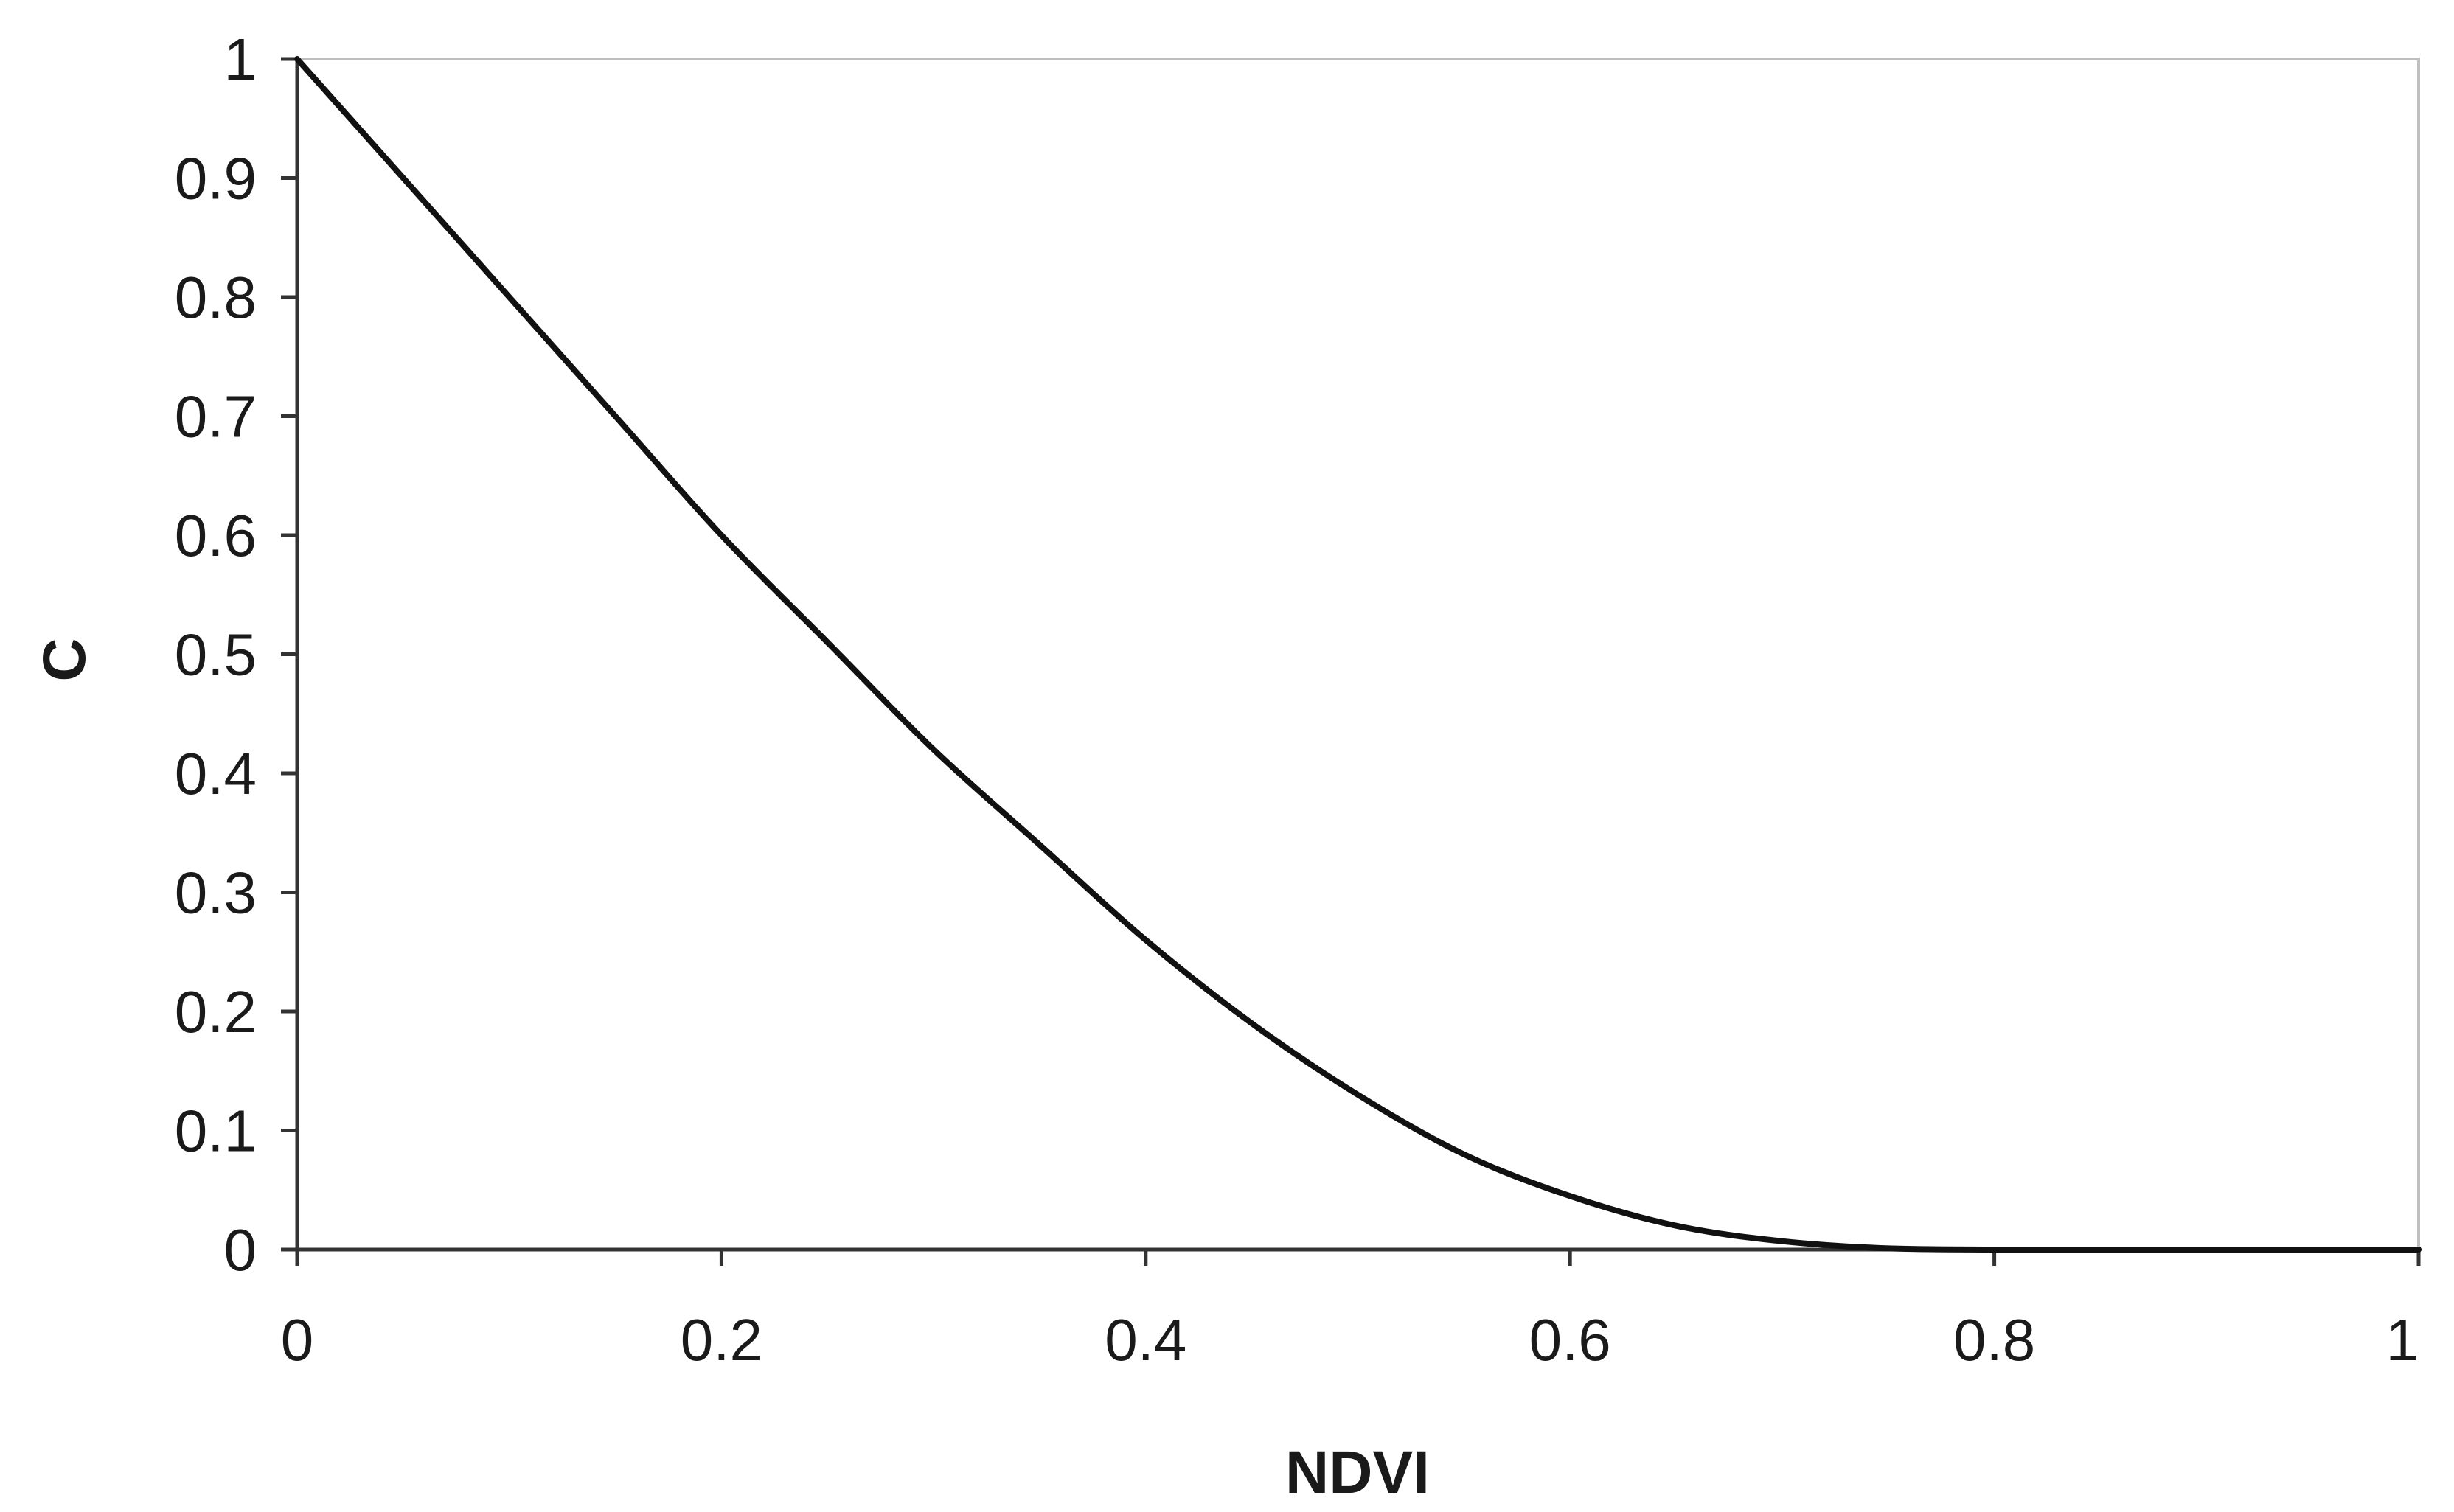  Describe the element at coordinates (216, 417) in the screenshot. I see `y-tick-label: 0.7` at that location.